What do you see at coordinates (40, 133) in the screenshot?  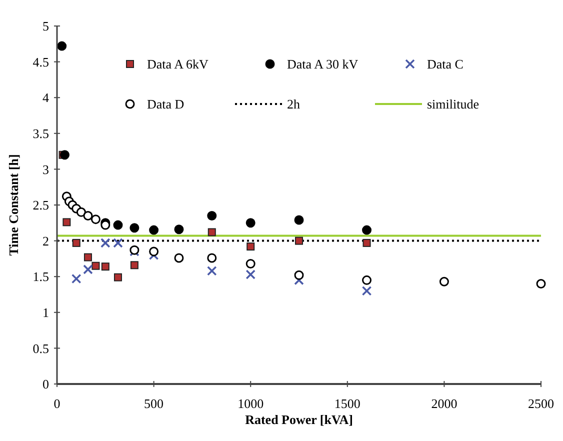 I see `y-tick-label: 3.5` at bounding box center [40, 133].